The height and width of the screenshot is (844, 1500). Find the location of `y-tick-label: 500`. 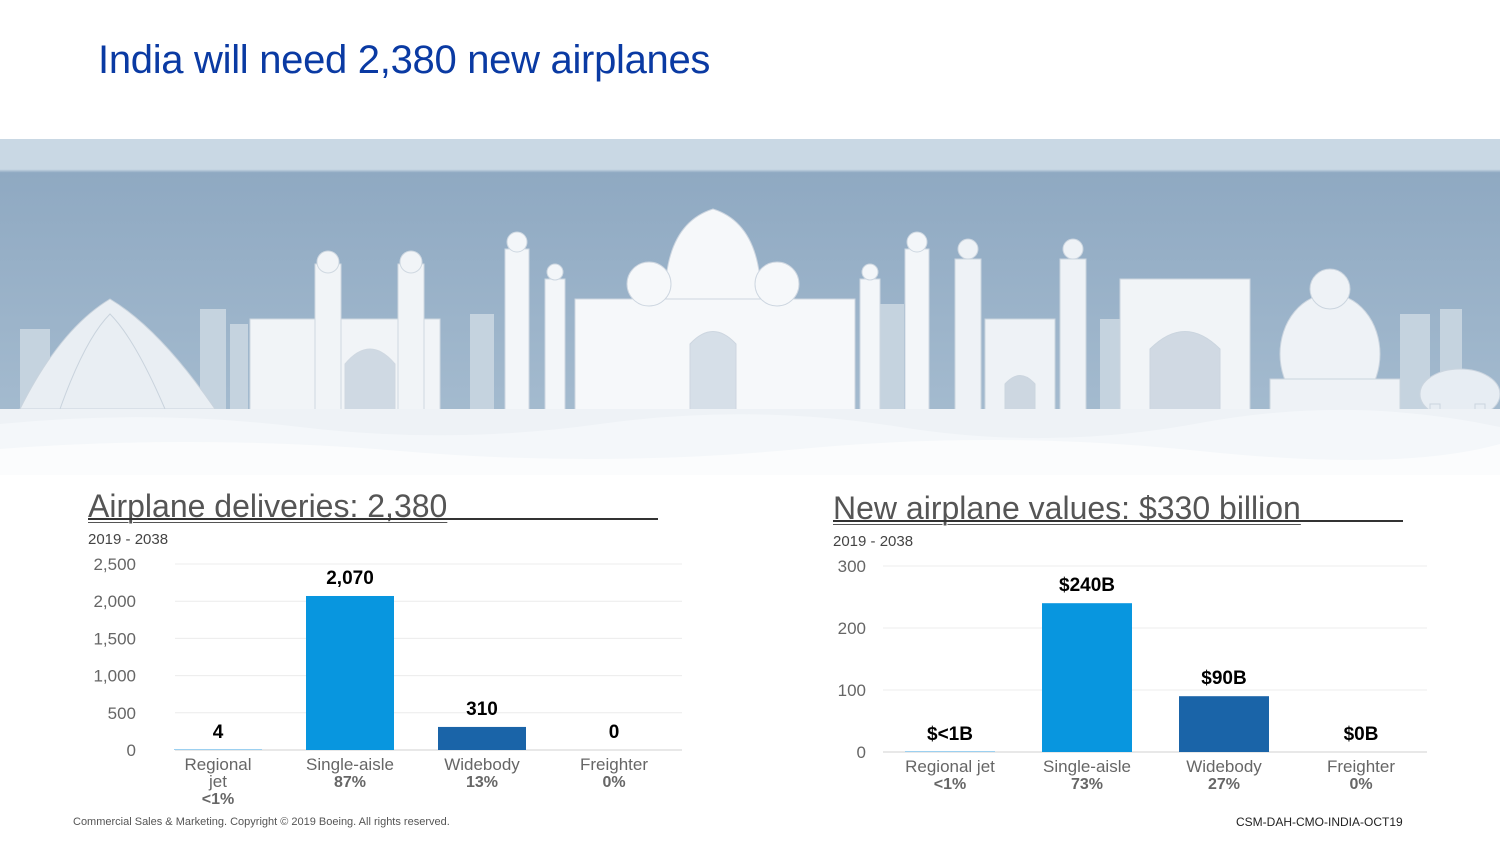

y-tick-label: 500 is located at coordinates (122, 713).